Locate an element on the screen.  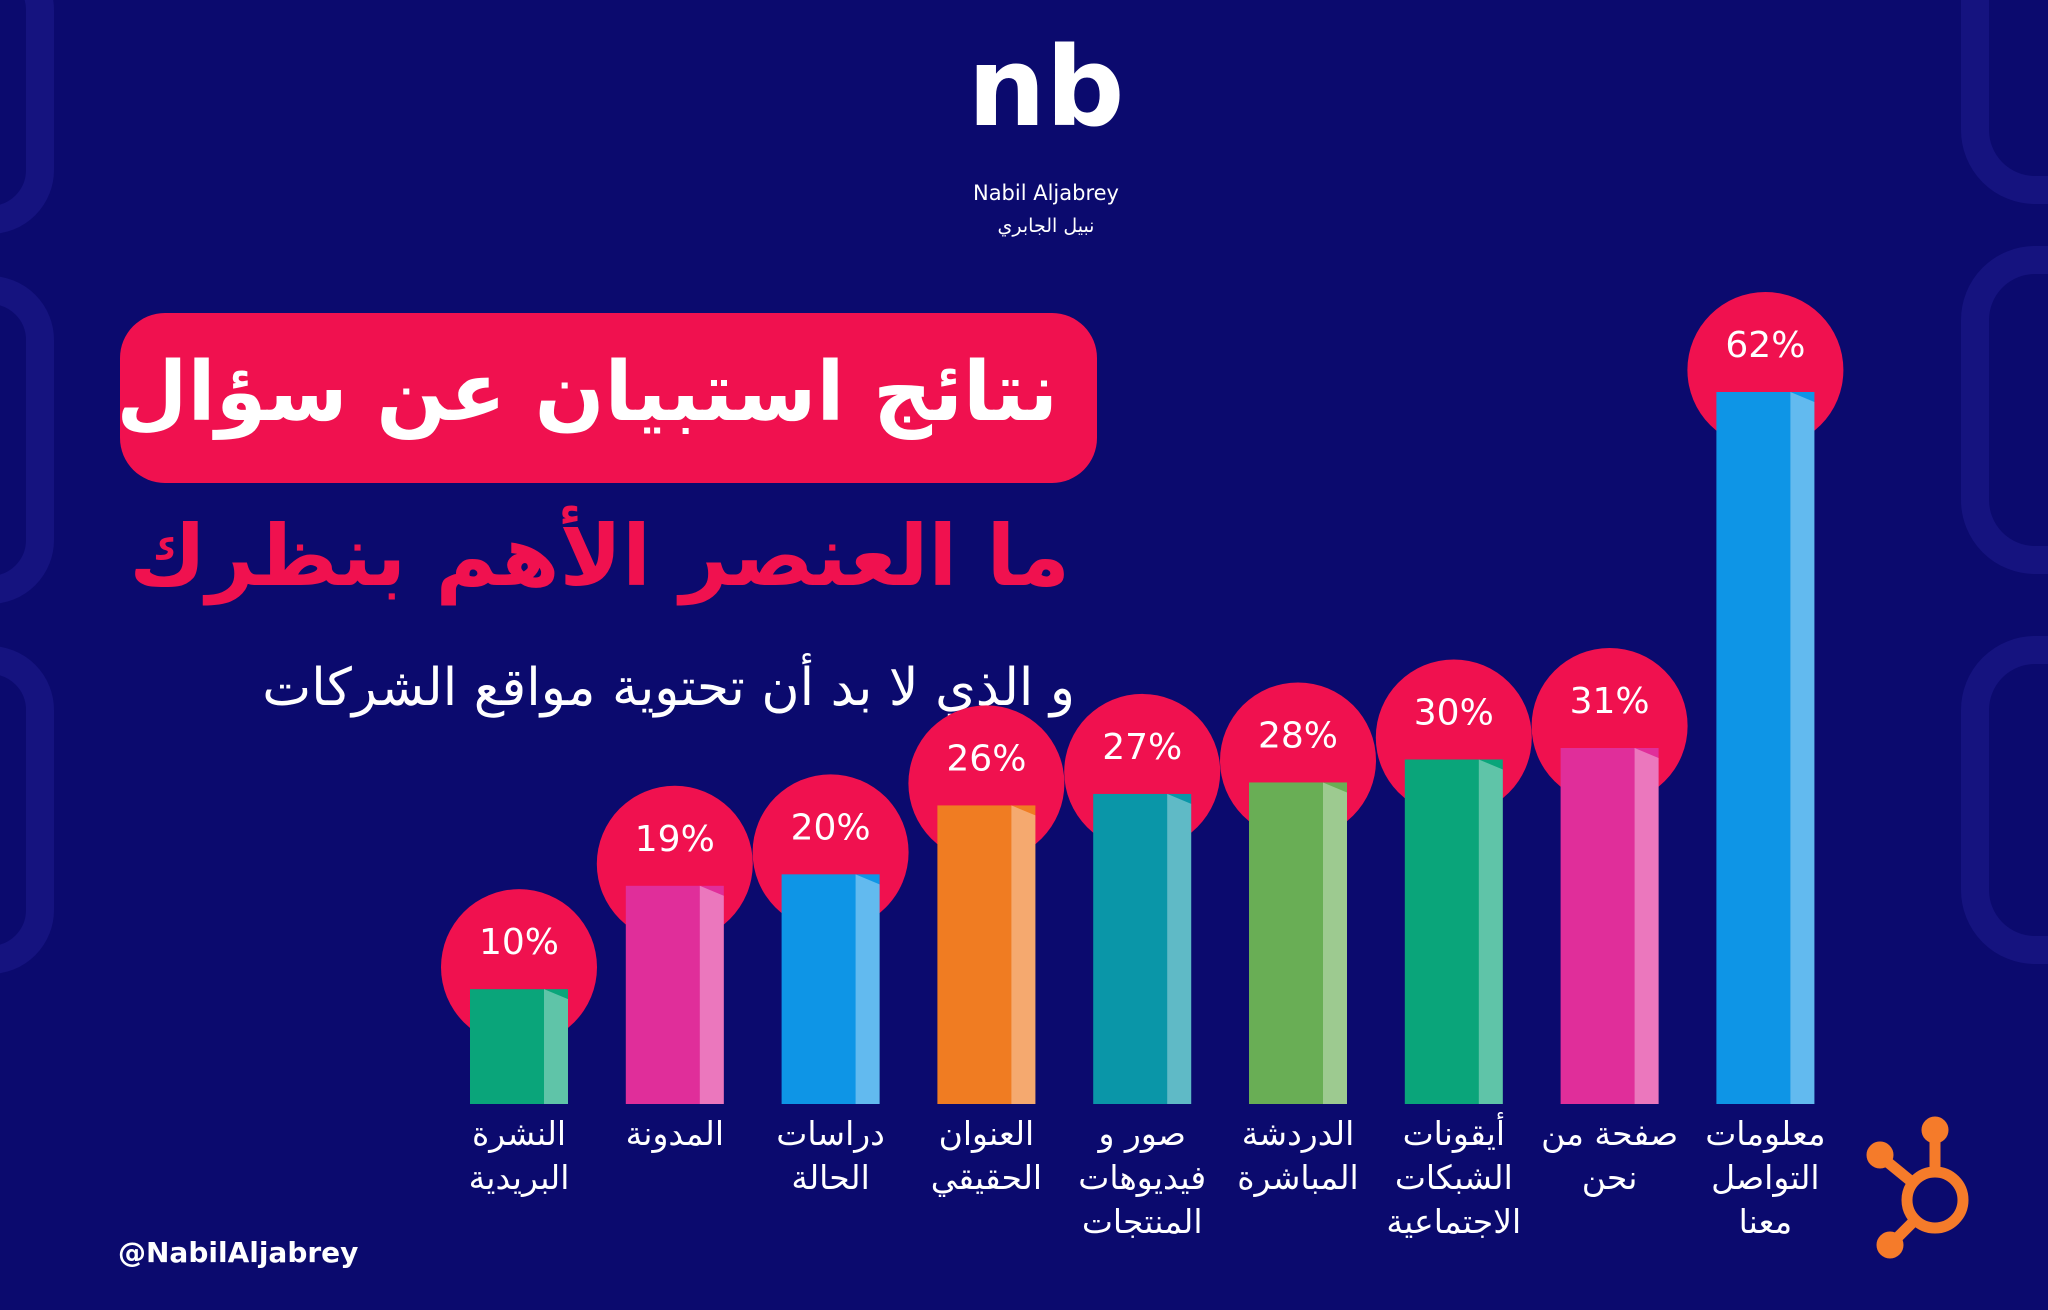
brand-en: Nabil Aljabrey is located at coordinates (1046, 193).